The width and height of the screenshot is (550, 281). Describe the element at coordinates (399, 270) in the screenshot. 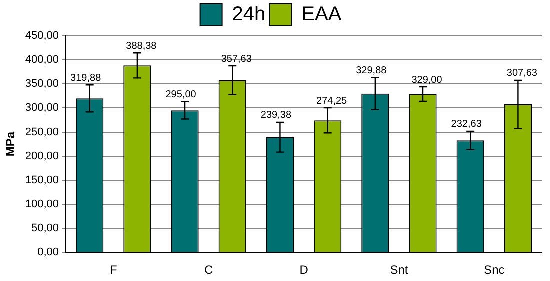

I see `x-tick-label: Snt` at that location.